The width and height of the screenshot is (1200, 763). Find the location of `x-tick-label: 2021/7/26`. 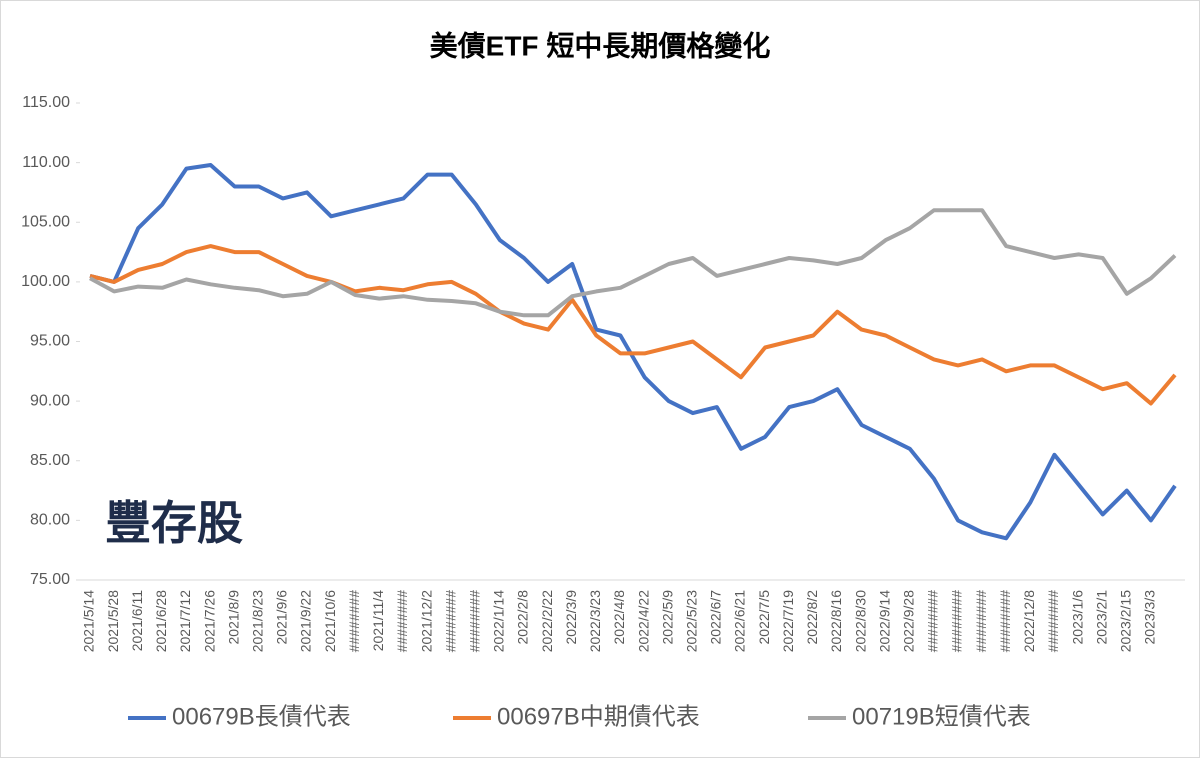

x-tick-label: 2021/7/26 is located at coordinates (209, 621).